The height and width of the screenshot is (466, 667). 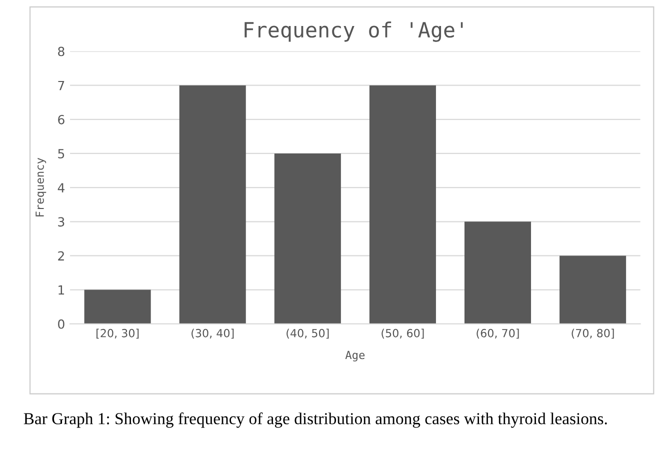 I want to click on text: Bar Graph 1: Showing frequency of age distribution among cases with thyroid leasions., so click(x=315, y=420).